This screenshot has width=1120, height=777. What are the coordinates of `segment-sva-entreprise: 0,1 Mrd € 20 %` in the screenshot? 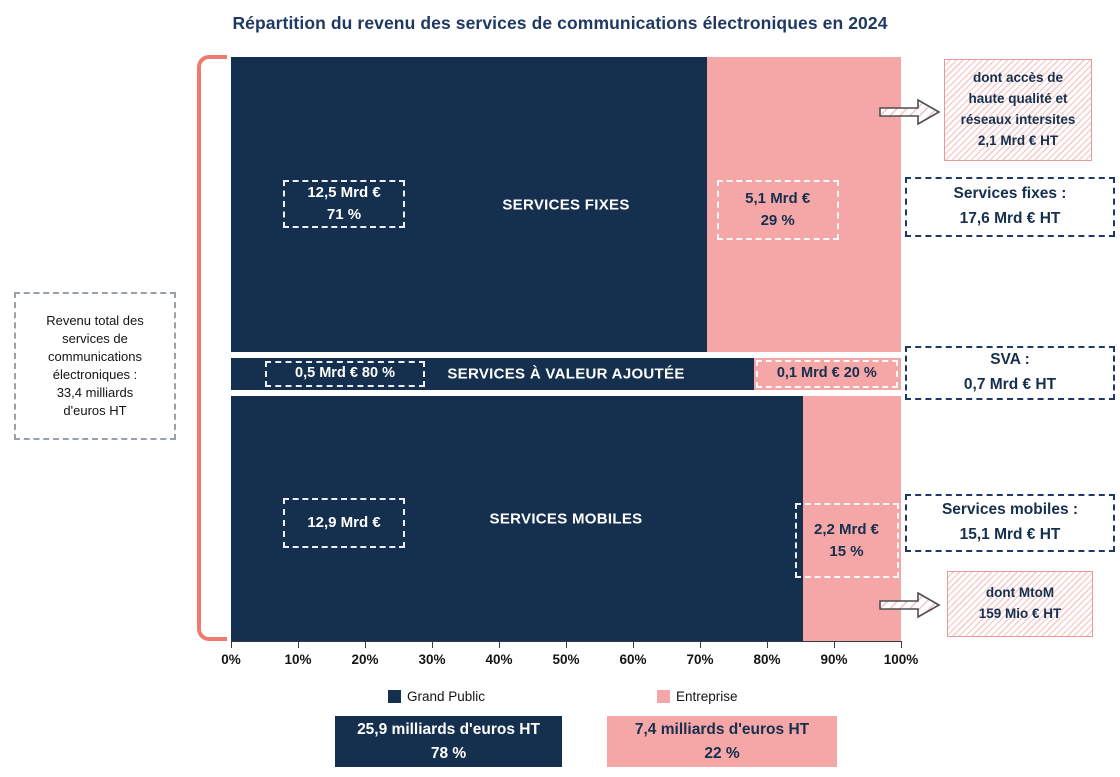 It's located at (827, 374).